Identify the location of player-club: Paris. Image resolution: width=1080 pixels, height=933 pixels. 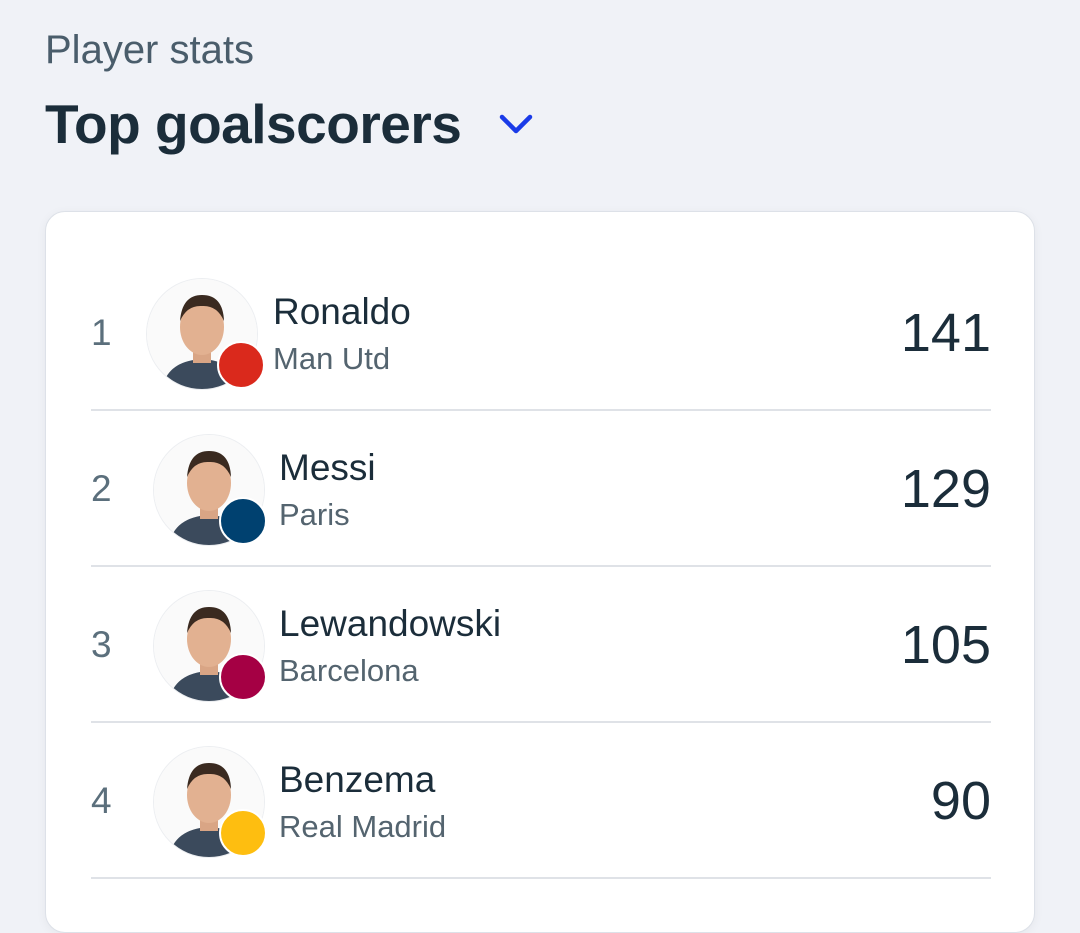
(314, 514).